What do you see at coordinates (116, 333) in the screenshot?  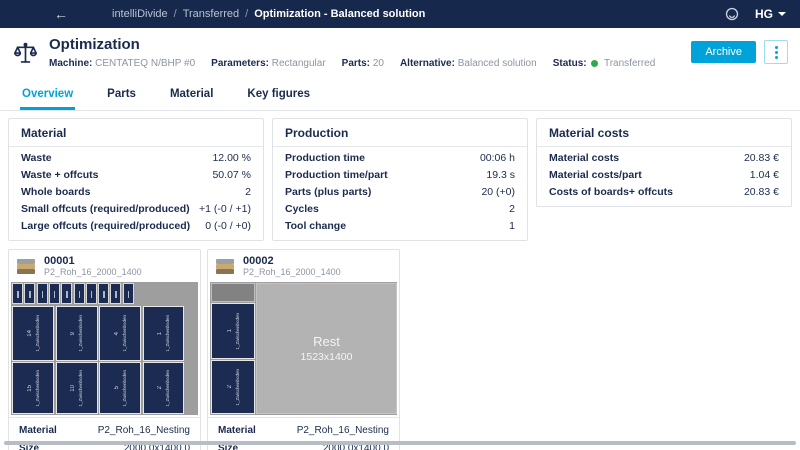 I see `part-number: 4` at bounding box center [116, 333].